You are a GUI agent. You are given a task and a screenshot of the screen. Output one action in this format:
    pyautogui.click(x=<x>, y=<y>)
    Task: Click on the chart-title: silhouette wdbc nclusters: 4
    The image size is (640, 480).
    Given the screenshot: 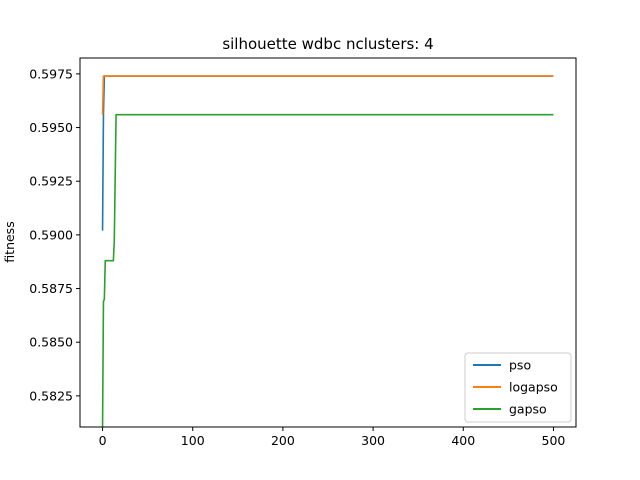 What is the action you would take?
    pyautogui.click(x=327, y=44)
    